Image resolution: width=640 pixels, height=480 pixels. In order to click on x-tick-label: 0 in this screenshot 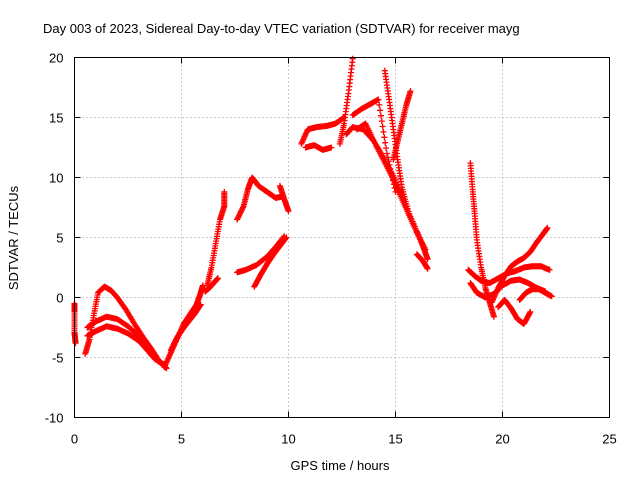, I will do `click(74, 439)`.